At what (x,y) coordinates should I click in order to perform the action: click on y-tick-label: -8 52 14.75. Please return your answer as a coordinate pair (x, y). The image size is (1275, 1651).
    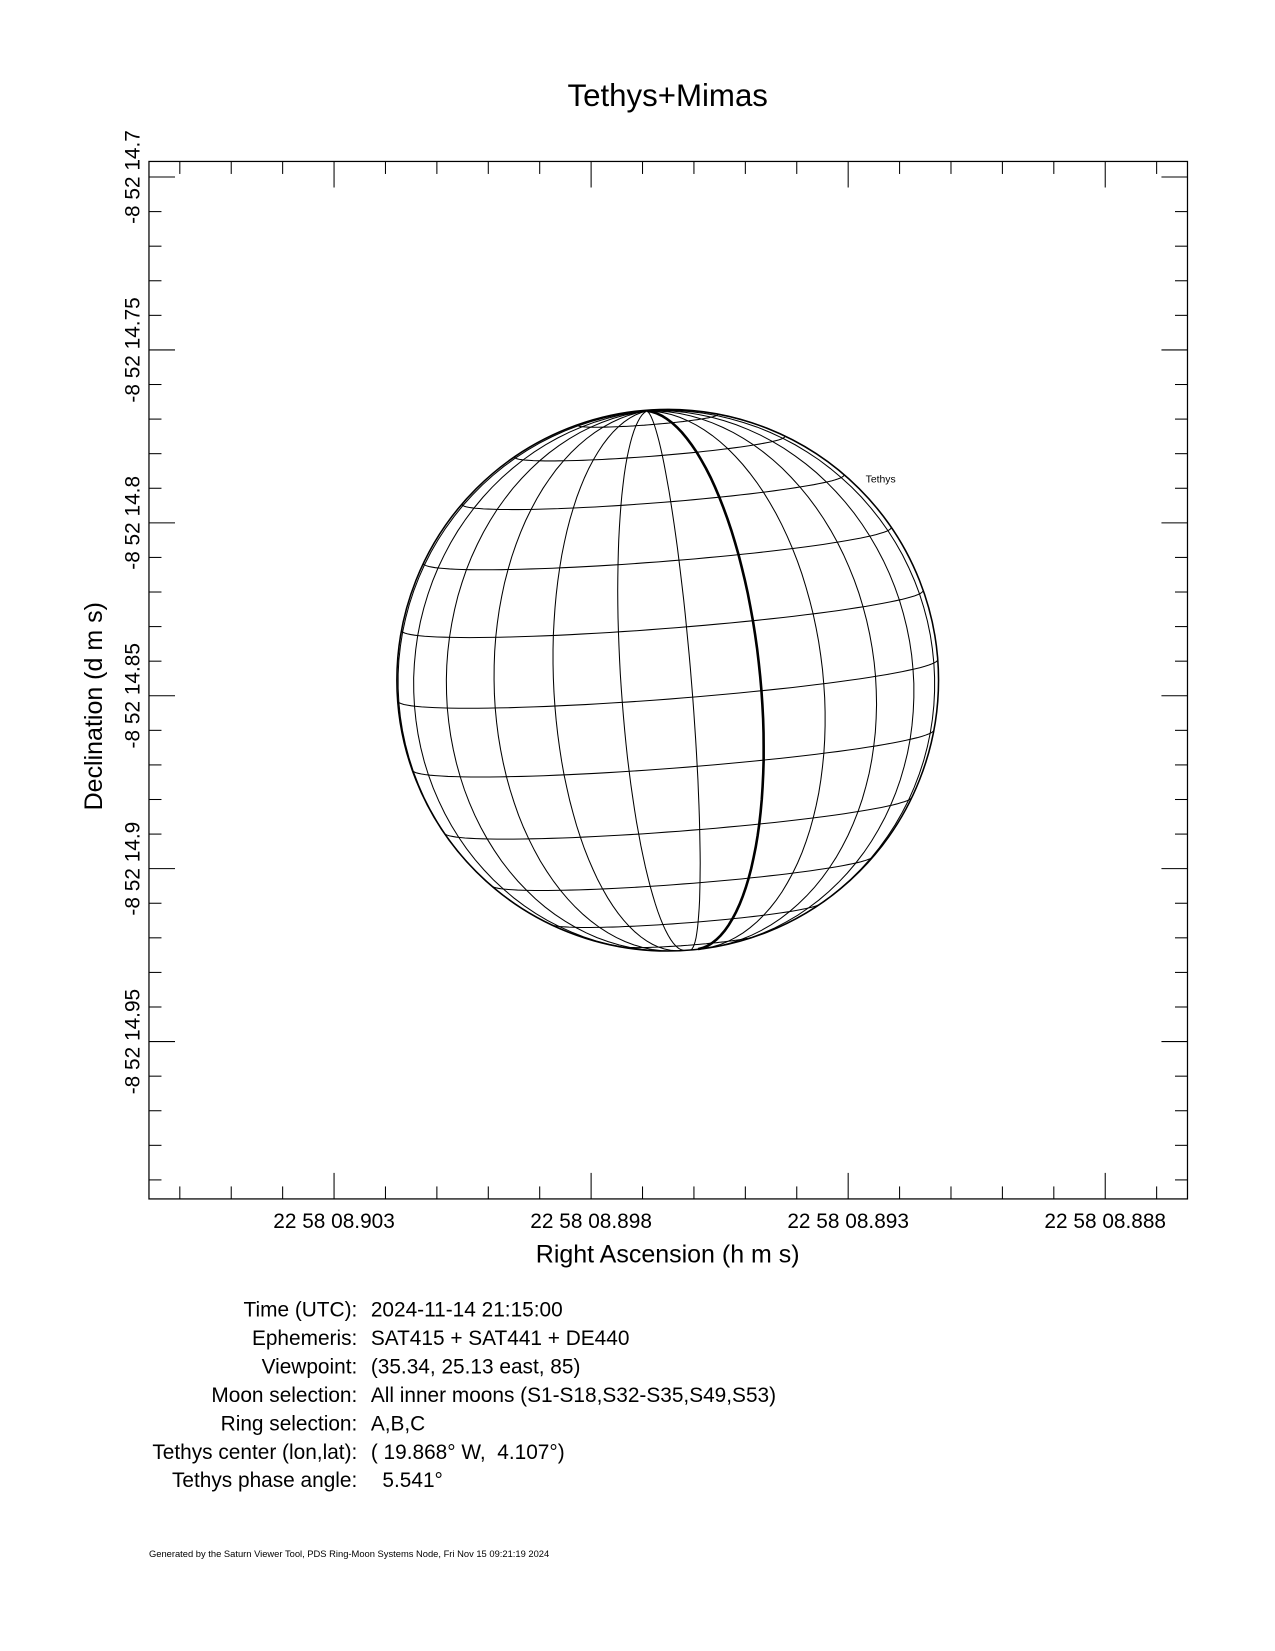
    Looking at the image, I should click on (133, 349).